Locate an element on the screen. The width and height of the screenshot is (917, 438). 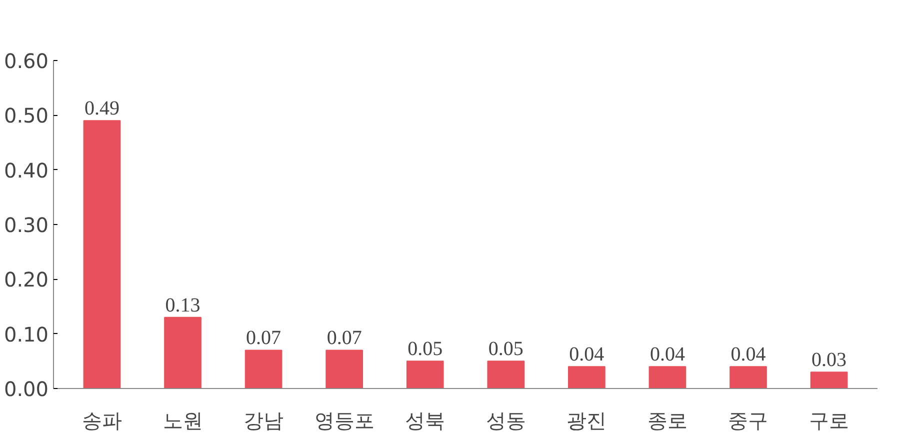
y-tick-label: 0.00 is located at coordinates (26, 389).